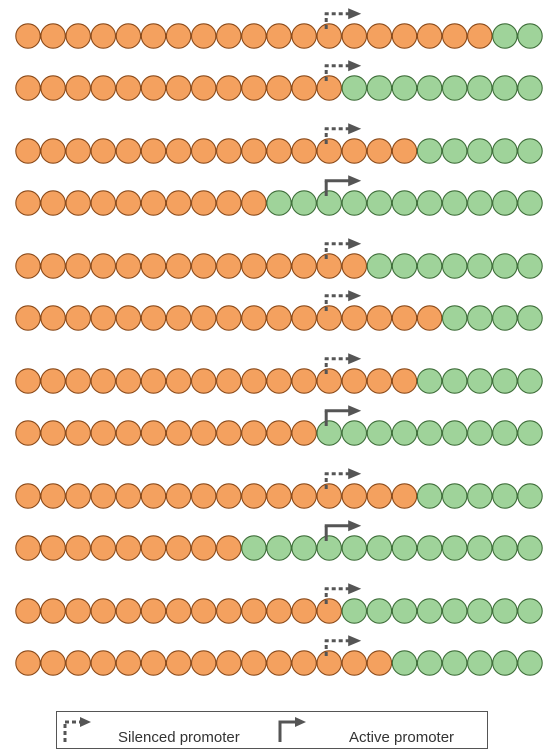 The width and height of the screenshot is (555, 752). I want to click on silenced-promoter-label: Silenced promoter, so click(179, 737).